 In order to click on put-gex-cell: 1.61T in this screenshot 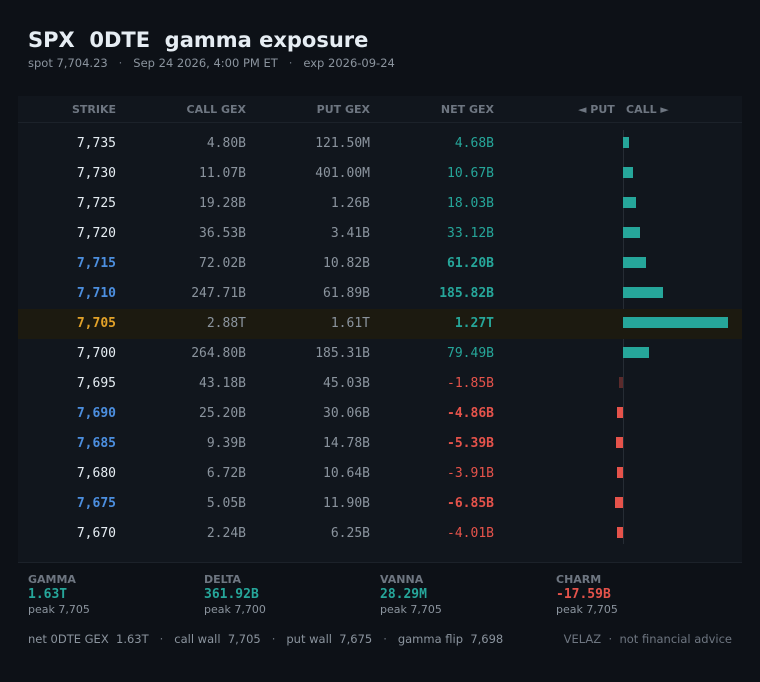, I will do `click(350, 323)`.